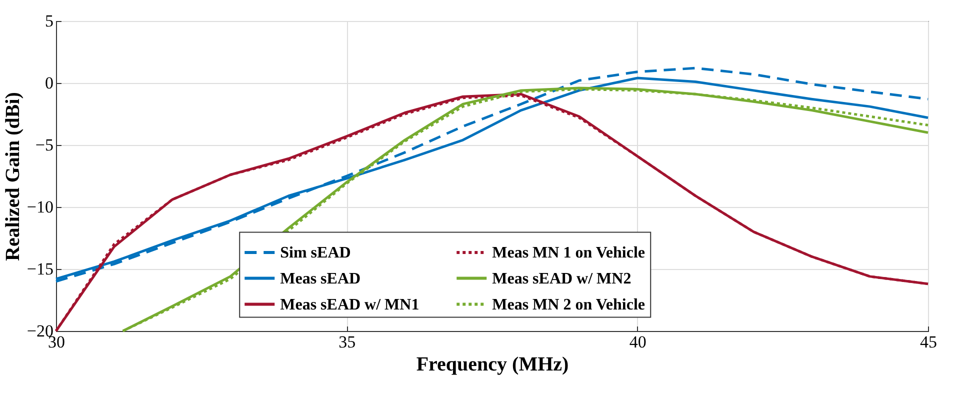 This screenshot has width=974, height=402. What do you see at coordinates (562, 279) in the screenshot?
I see `legend-label: Meas sEAD w/ MN2` at bounding box center [562, 279].